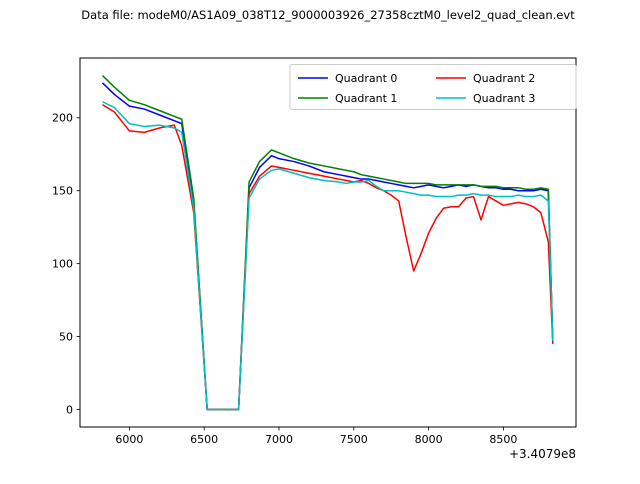  Describe the element at coordinates (429, 439) in the screenshot. I see `x-tick-label: 8000` at that location.